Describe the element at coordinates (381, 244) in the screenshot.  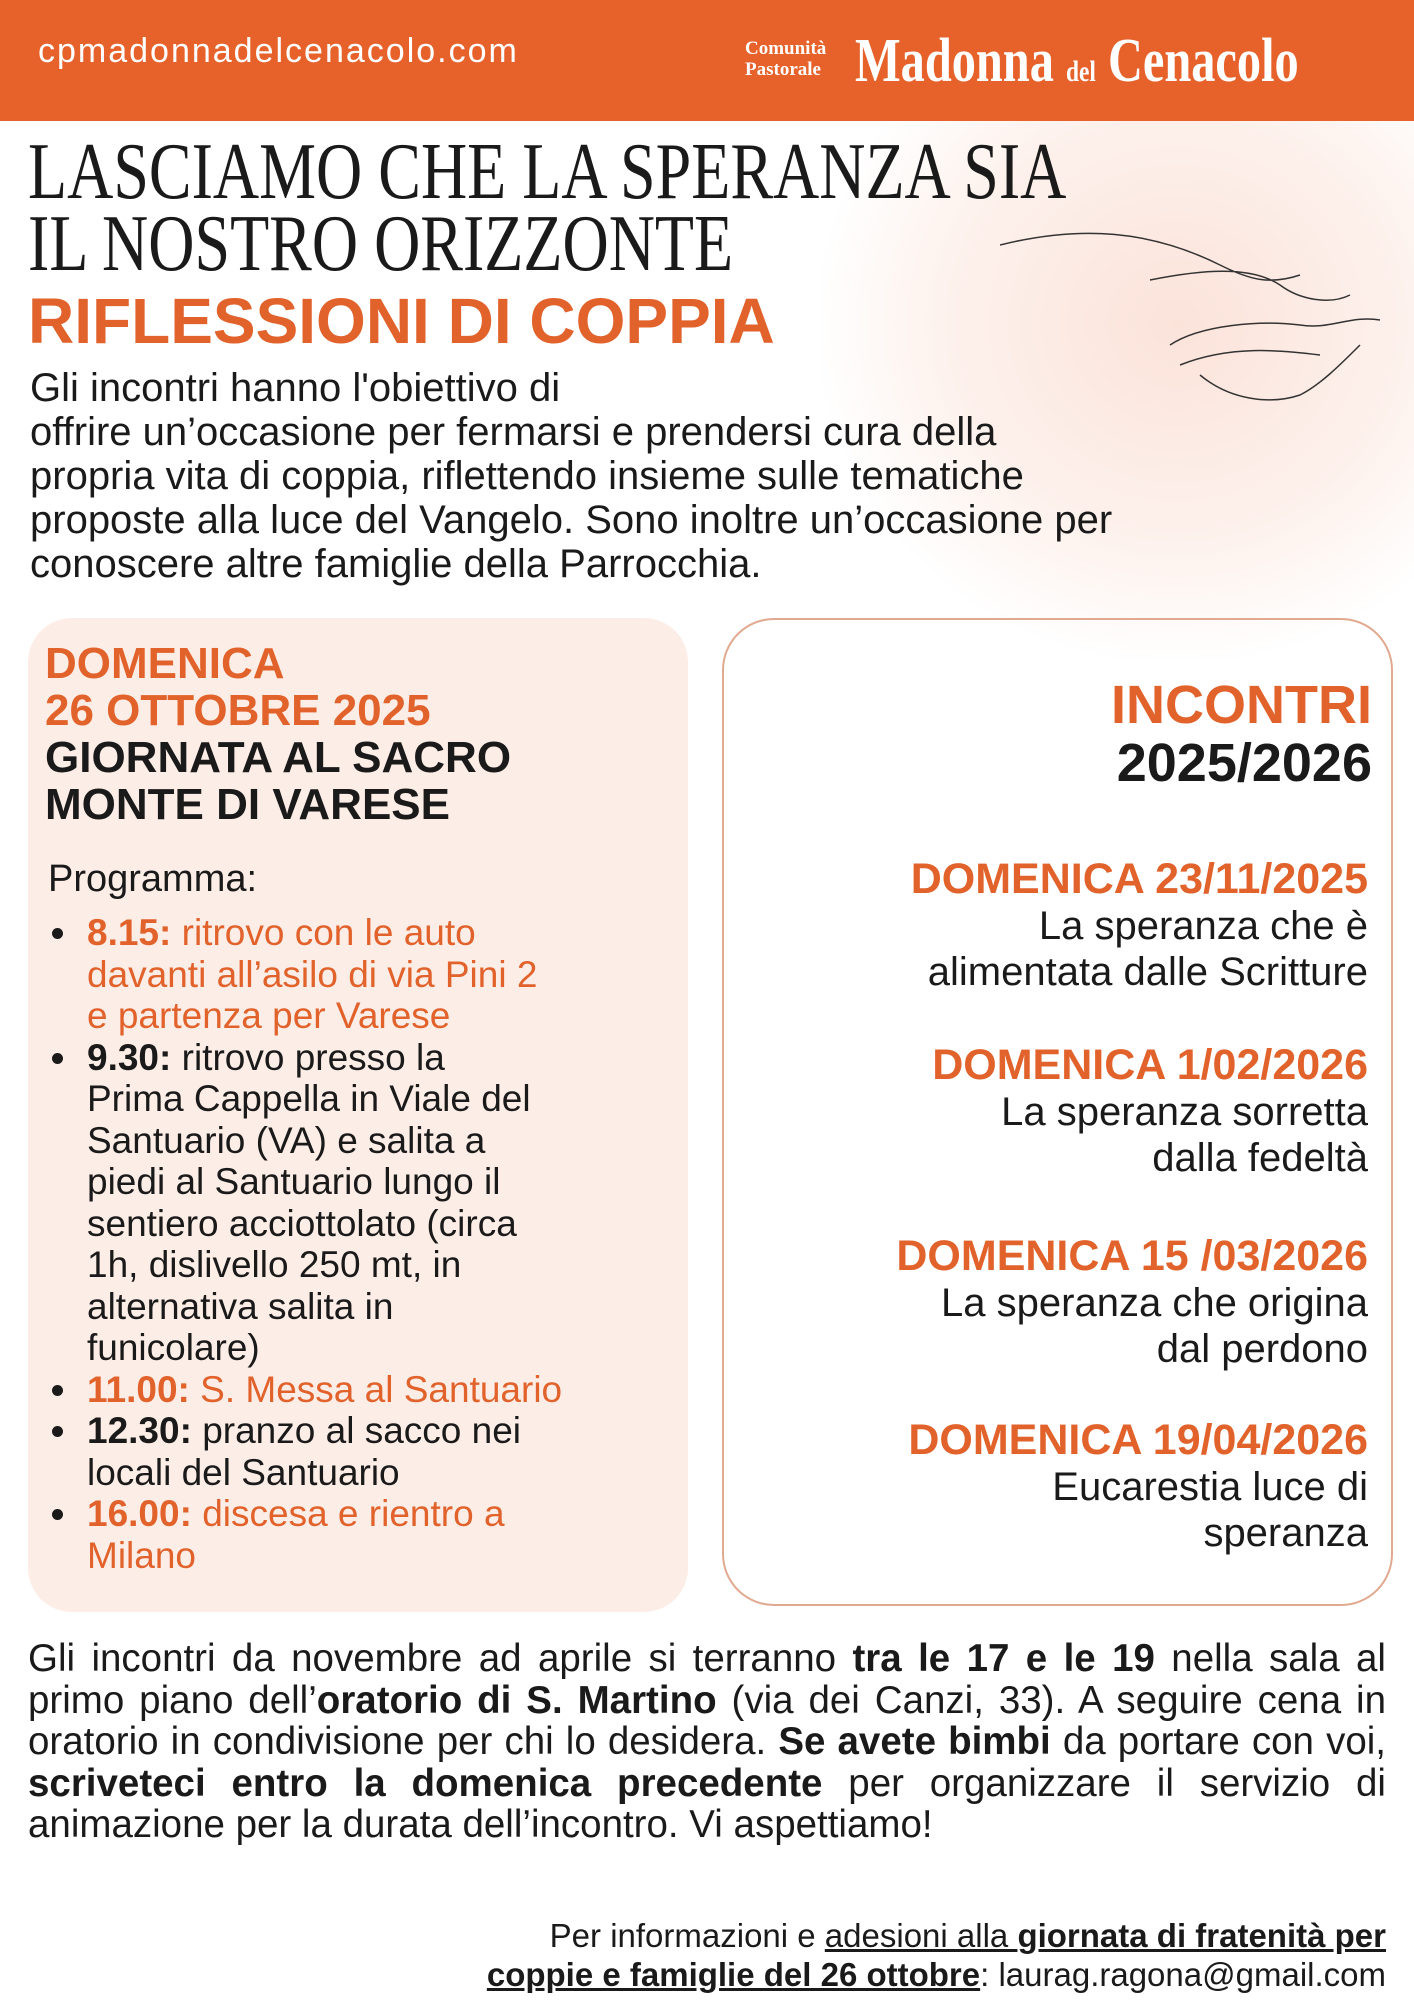
I see `title-line: IL NOSTRO ORIZZONTE` at that location.